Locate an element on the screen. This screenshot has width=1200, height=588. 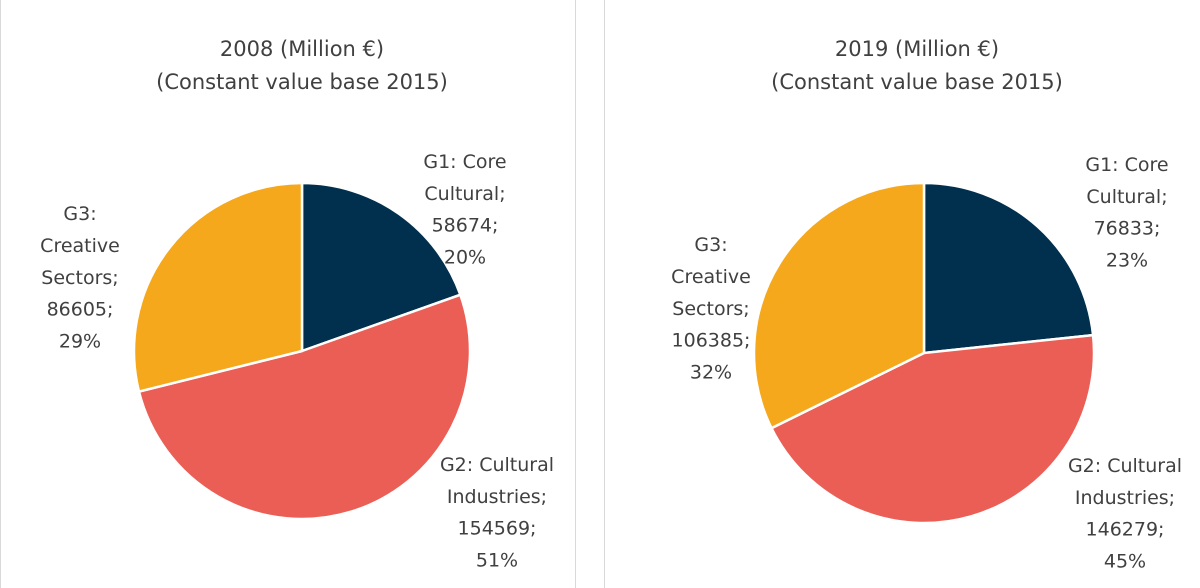
value-label: 76833; is located at coordinates (1127, 229).